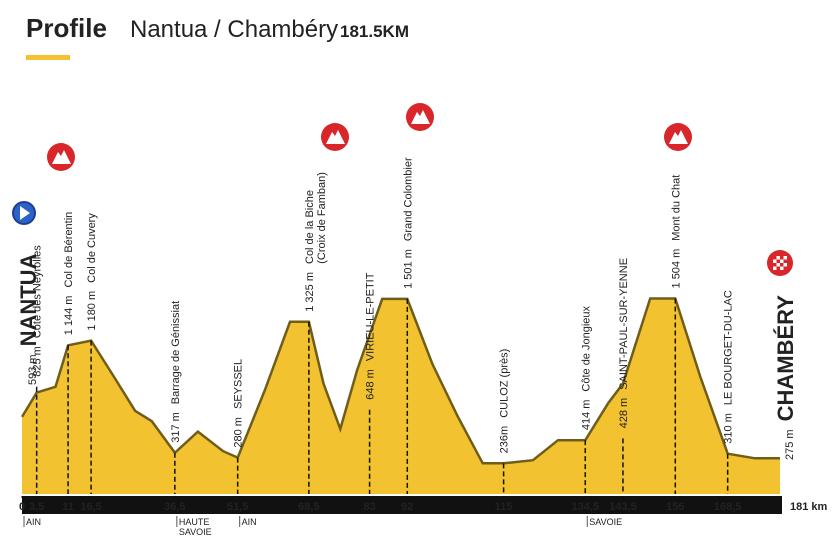 The width and height of the screenshot is (837, 547). What do you see at coordinates (504, 507) in the screenshot?
I see `x-tick-label: 115` at bounding box center [504, 507].